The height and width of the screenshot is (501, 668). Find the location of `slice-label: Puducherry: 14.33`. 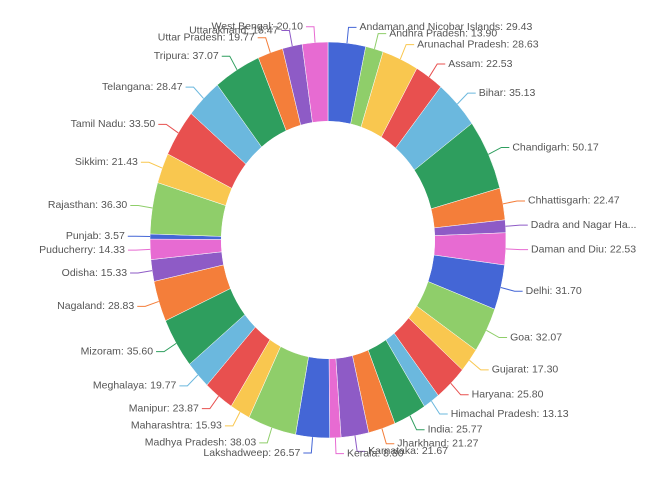

slice-label: Puducherry: 14.33 is located at coordinates (82, 250).